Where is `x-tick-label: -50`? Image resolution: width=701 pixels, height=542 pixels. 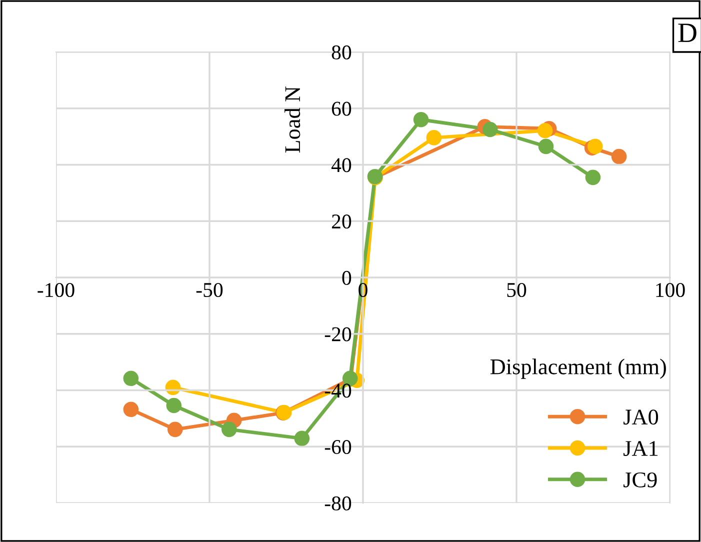 x-tick-label: -50 is located at coordinates (209, 290).